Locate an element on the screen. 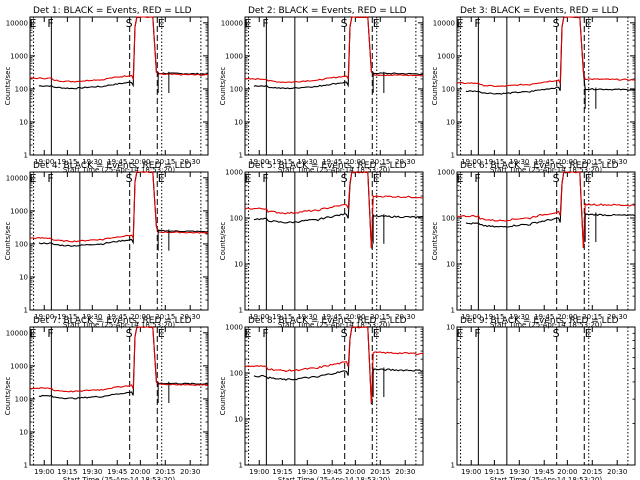  y-tick-label: 10000 is located at coordinates (17, 178).